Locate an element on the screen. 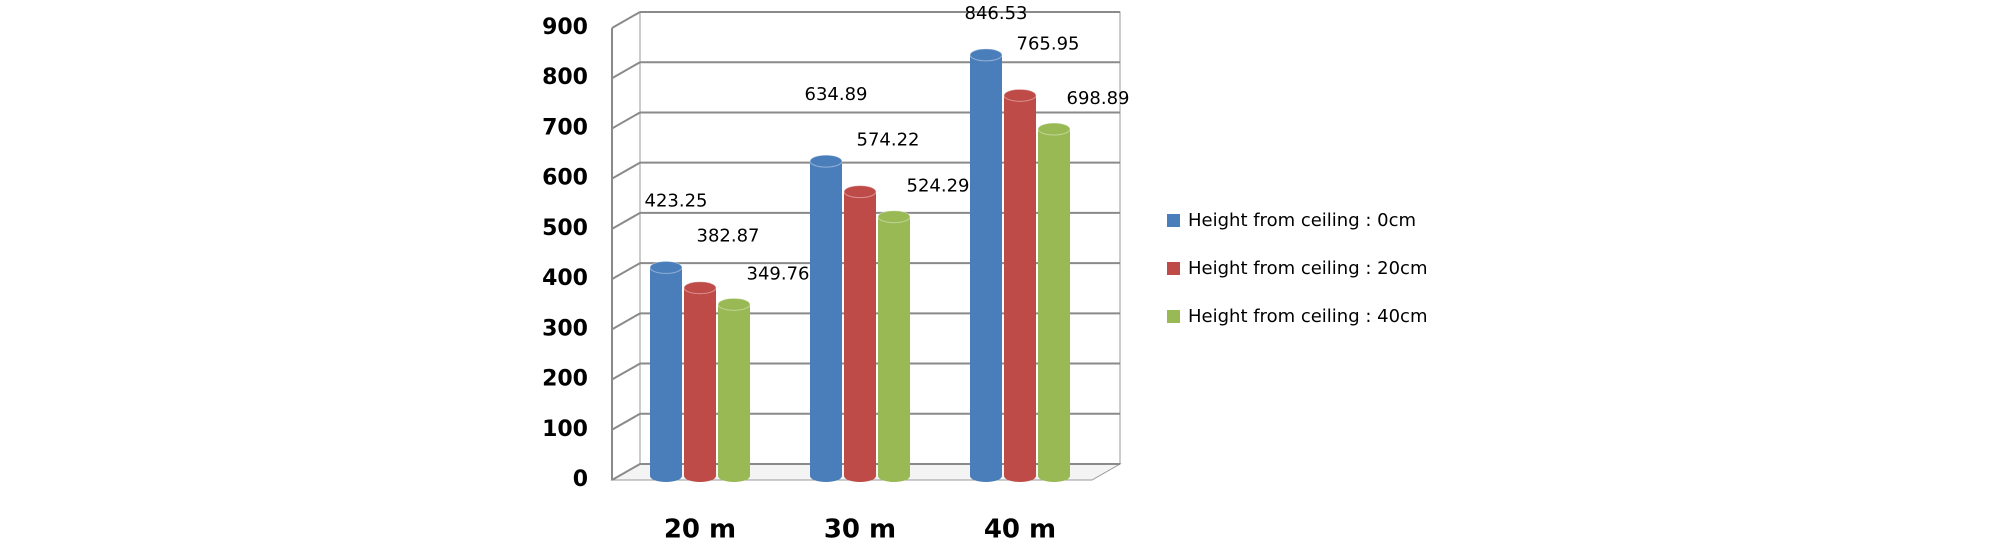 The image size is (2008, 552). y-tick-label: 600 is located at coordinates (565, 178).